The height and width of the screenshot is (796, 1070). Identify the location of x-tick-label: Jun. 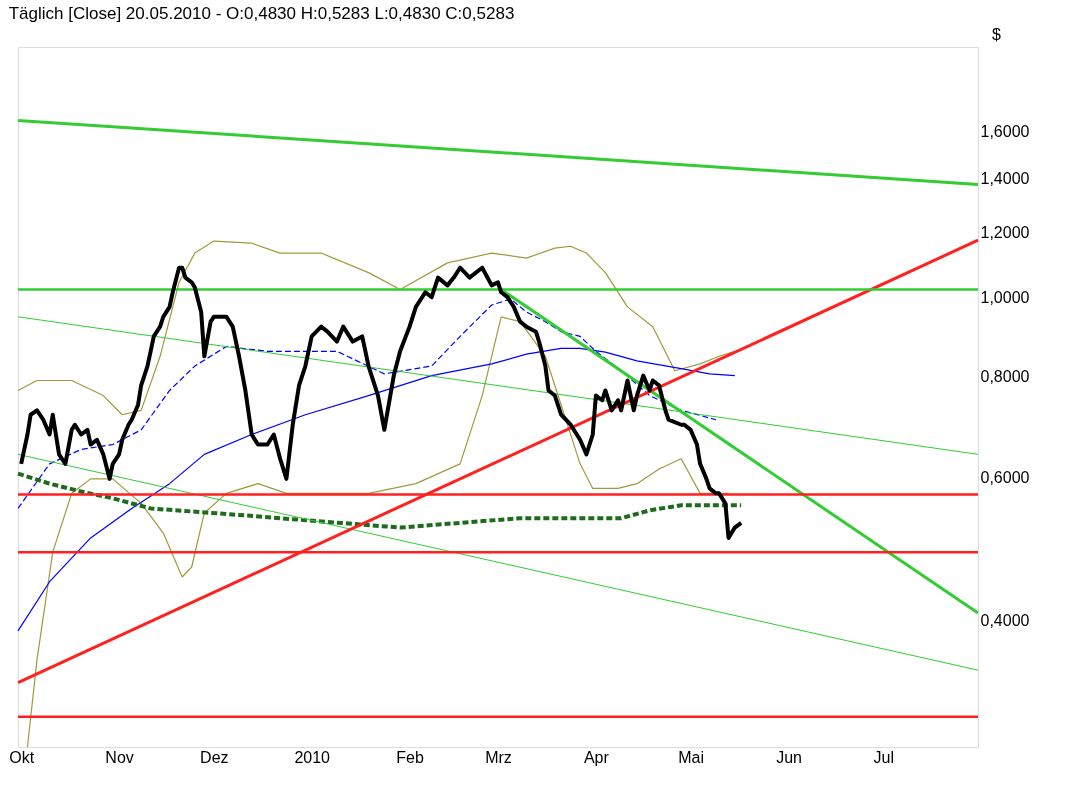
(789, 757).